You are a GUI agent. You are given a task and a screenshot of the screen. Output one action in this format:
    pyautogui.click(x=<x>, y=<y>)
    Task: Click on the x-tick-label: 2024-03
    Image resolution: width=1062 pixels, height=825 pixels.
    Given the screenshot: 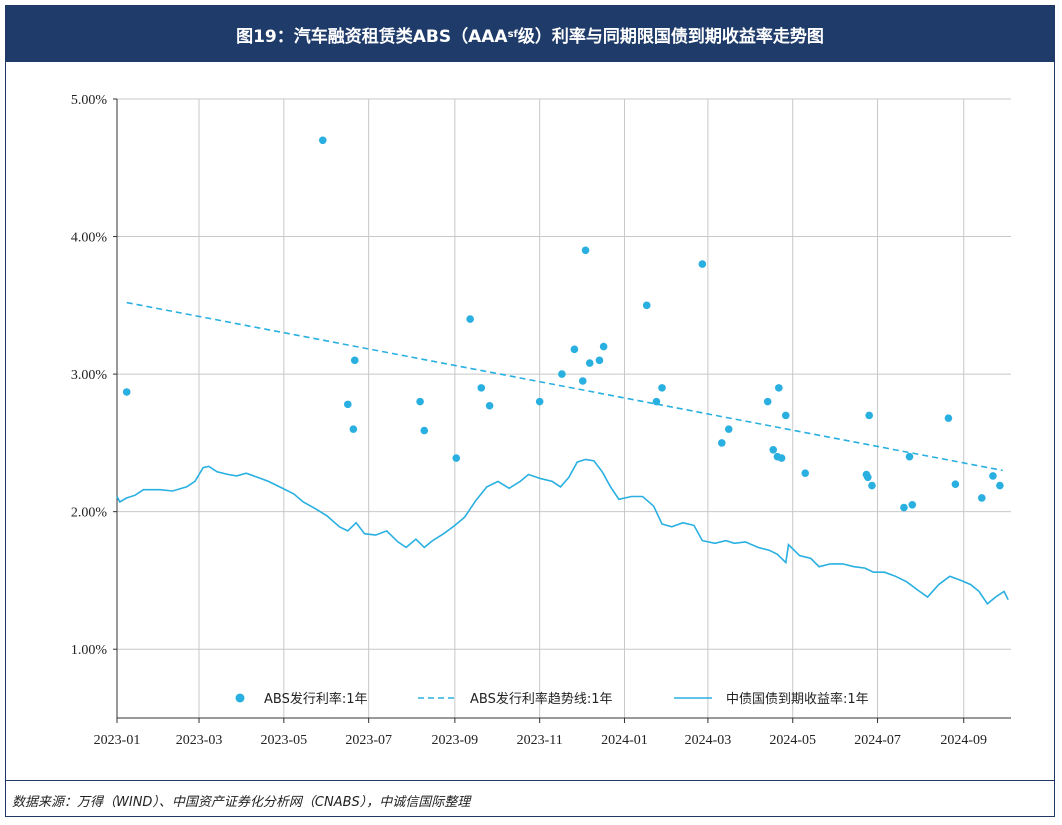 What is the action you would take?
    pyautogui.click(x=708, y=740)
    